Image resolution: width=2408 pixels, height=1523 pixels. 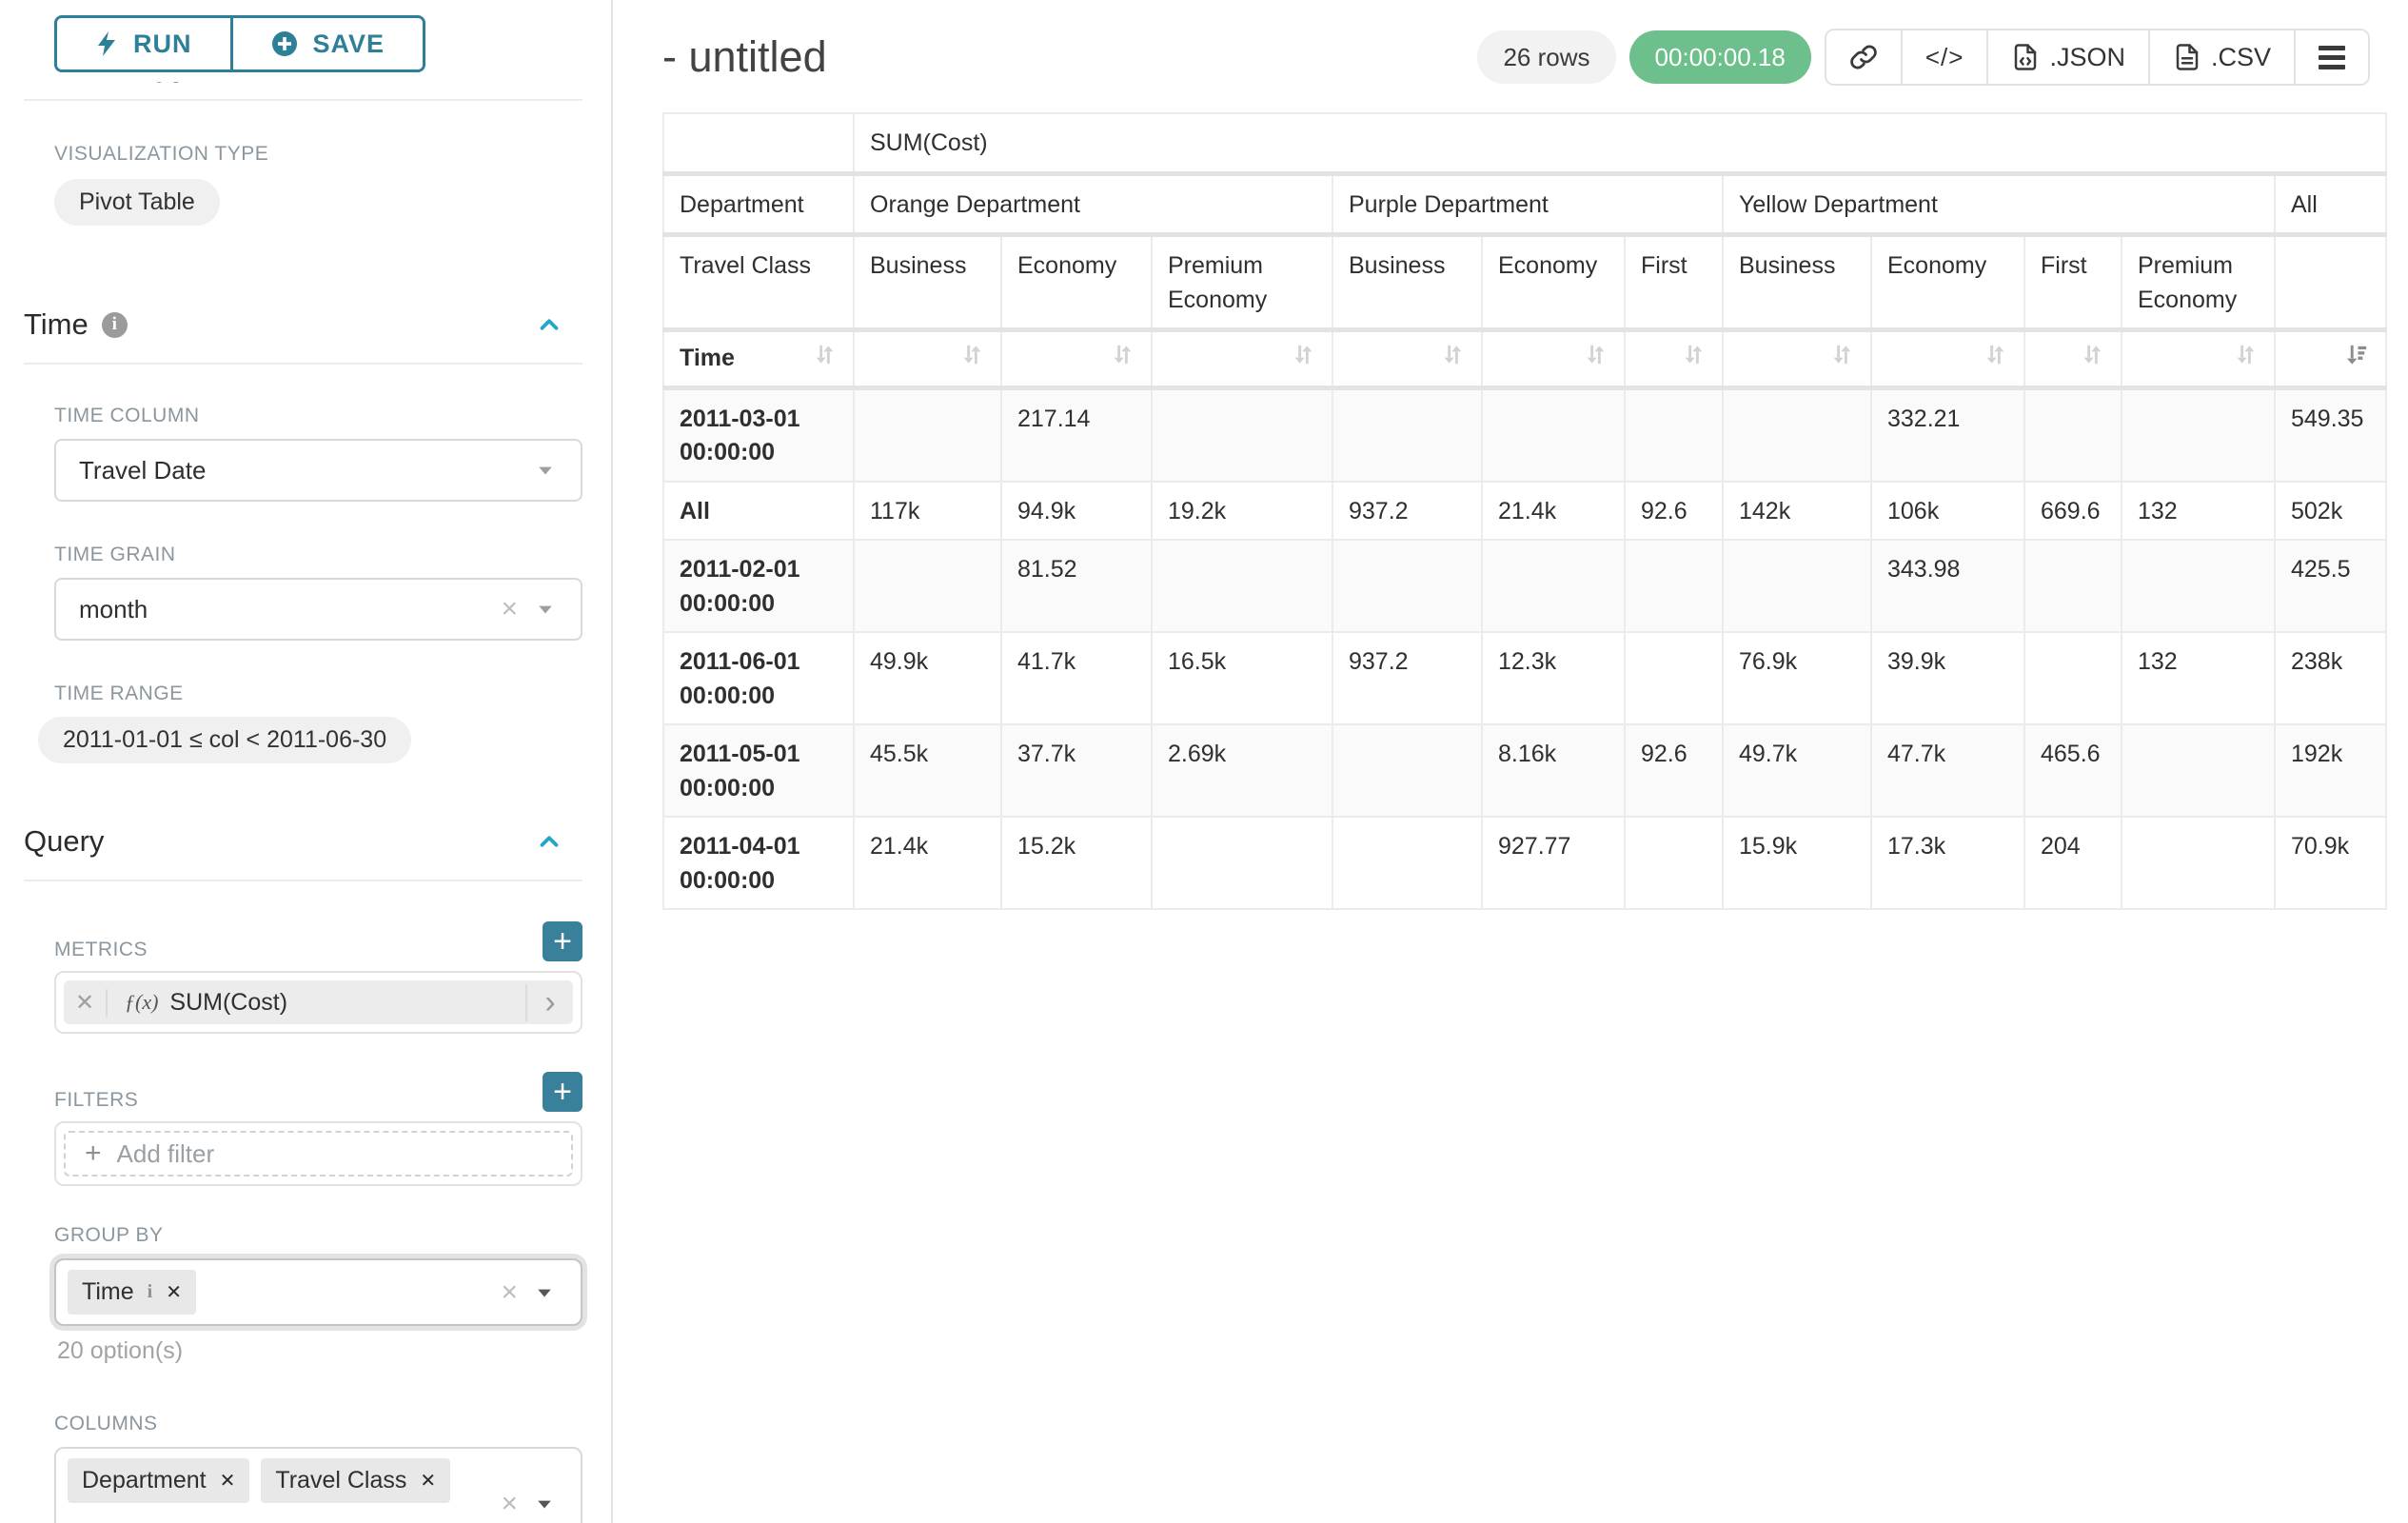 I want to click on time-grain-select: month ×, so click(x=318, y=610).